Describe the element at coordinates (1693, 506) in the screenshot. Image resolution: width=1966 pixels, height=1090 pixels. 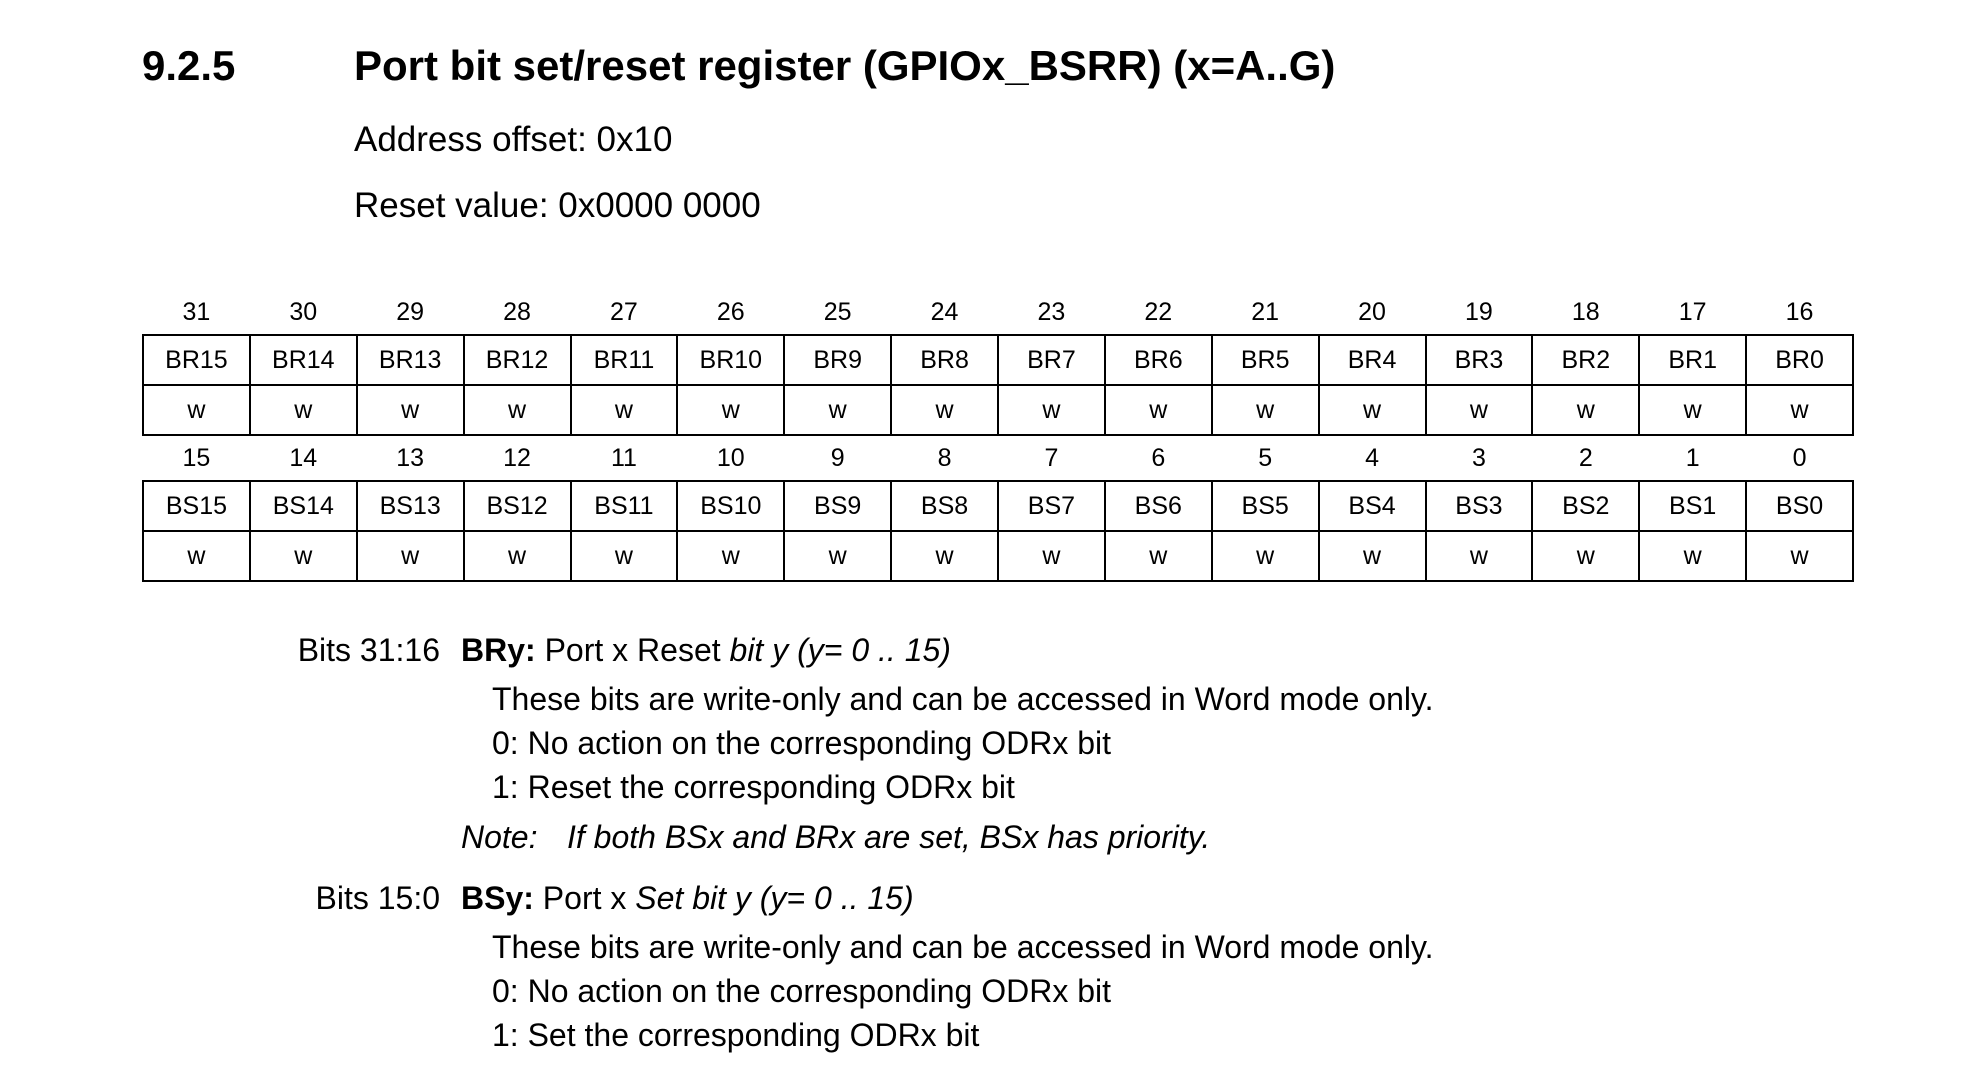
I see `field-name-cell: BS1` at that location.